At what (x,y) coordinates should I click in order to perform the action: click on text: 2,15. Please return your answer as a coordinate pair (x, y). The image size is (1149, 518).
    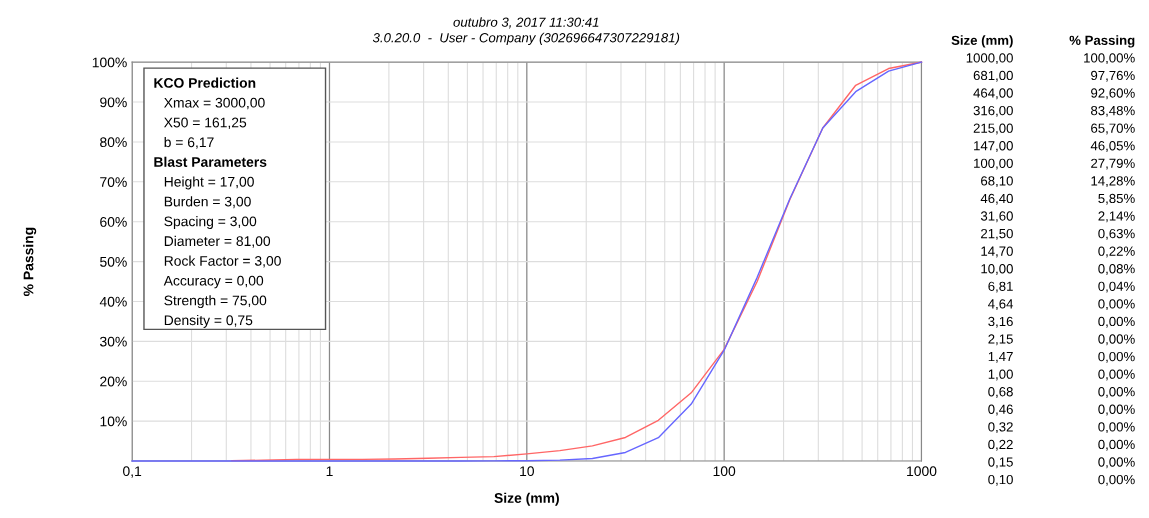
    Looking at the image, I should click on (1000, 340).